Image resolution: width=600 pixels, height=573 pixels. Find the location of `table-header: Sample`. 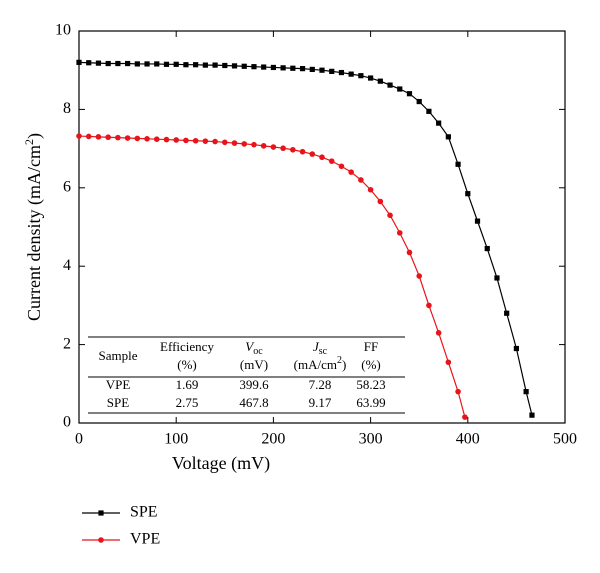

table-header: Sample is located at coordinates (118, 355).